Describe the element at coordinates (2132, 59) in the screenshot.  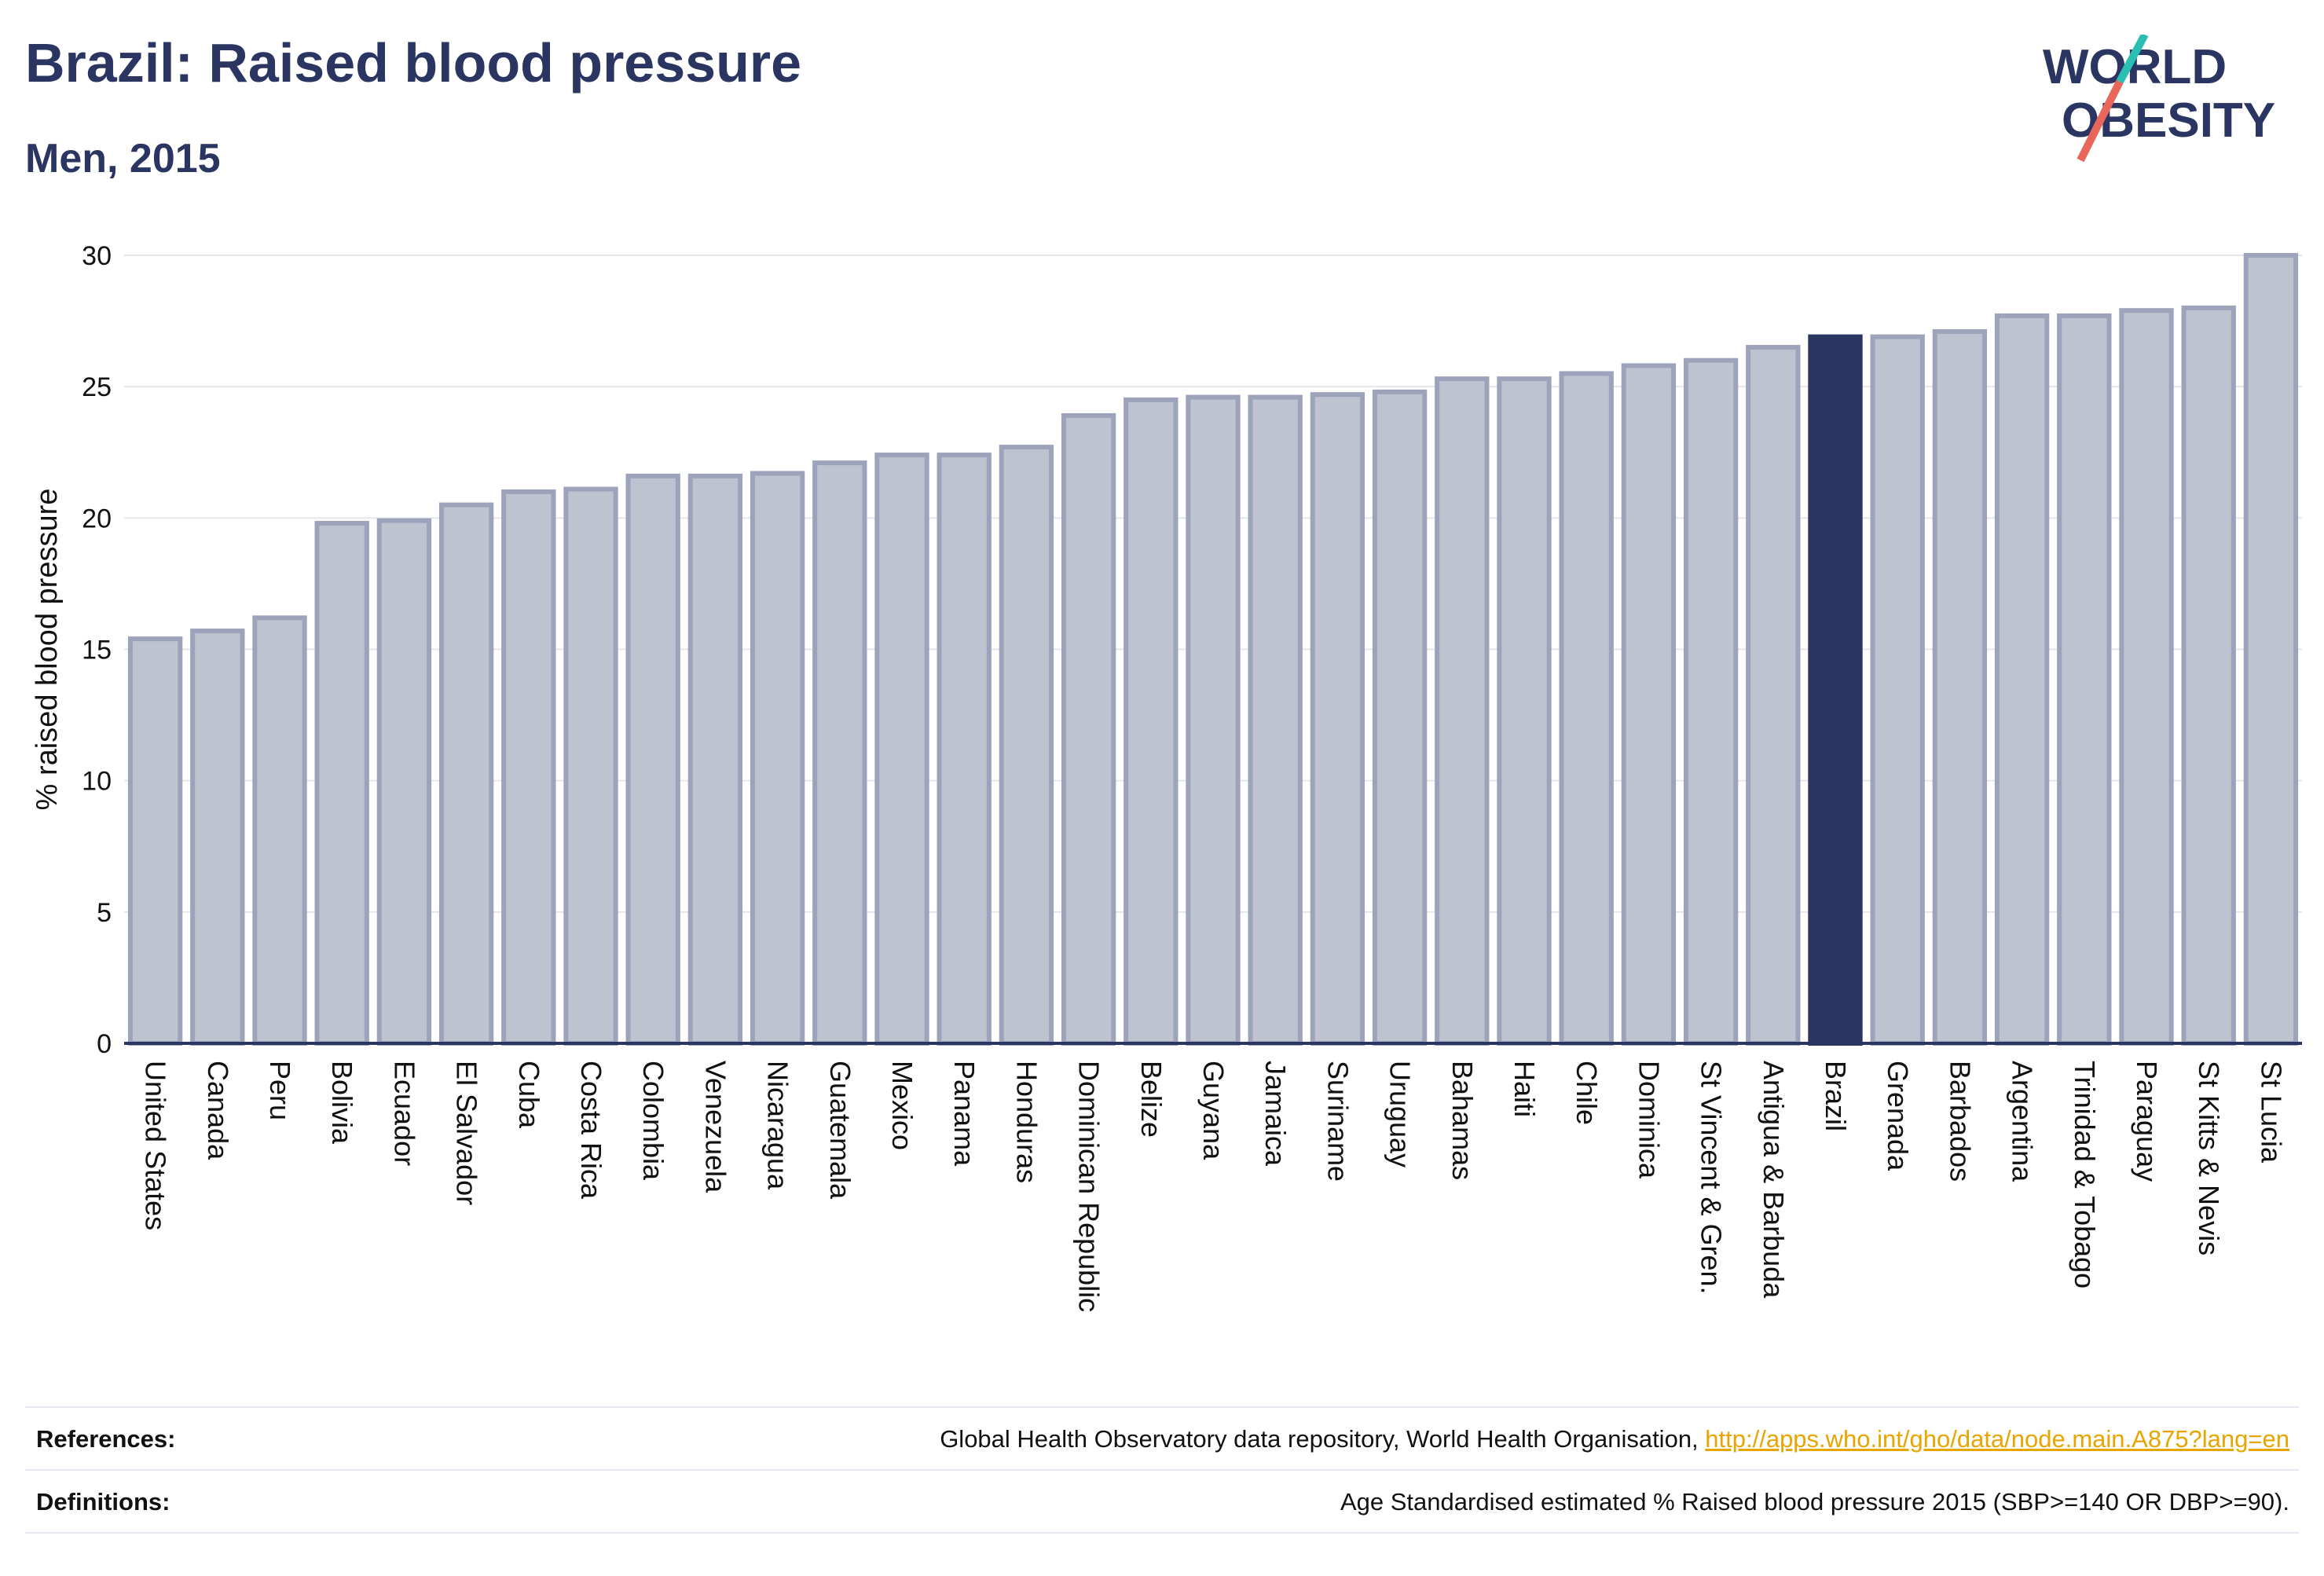
I see `logo-slash-top` at that location.